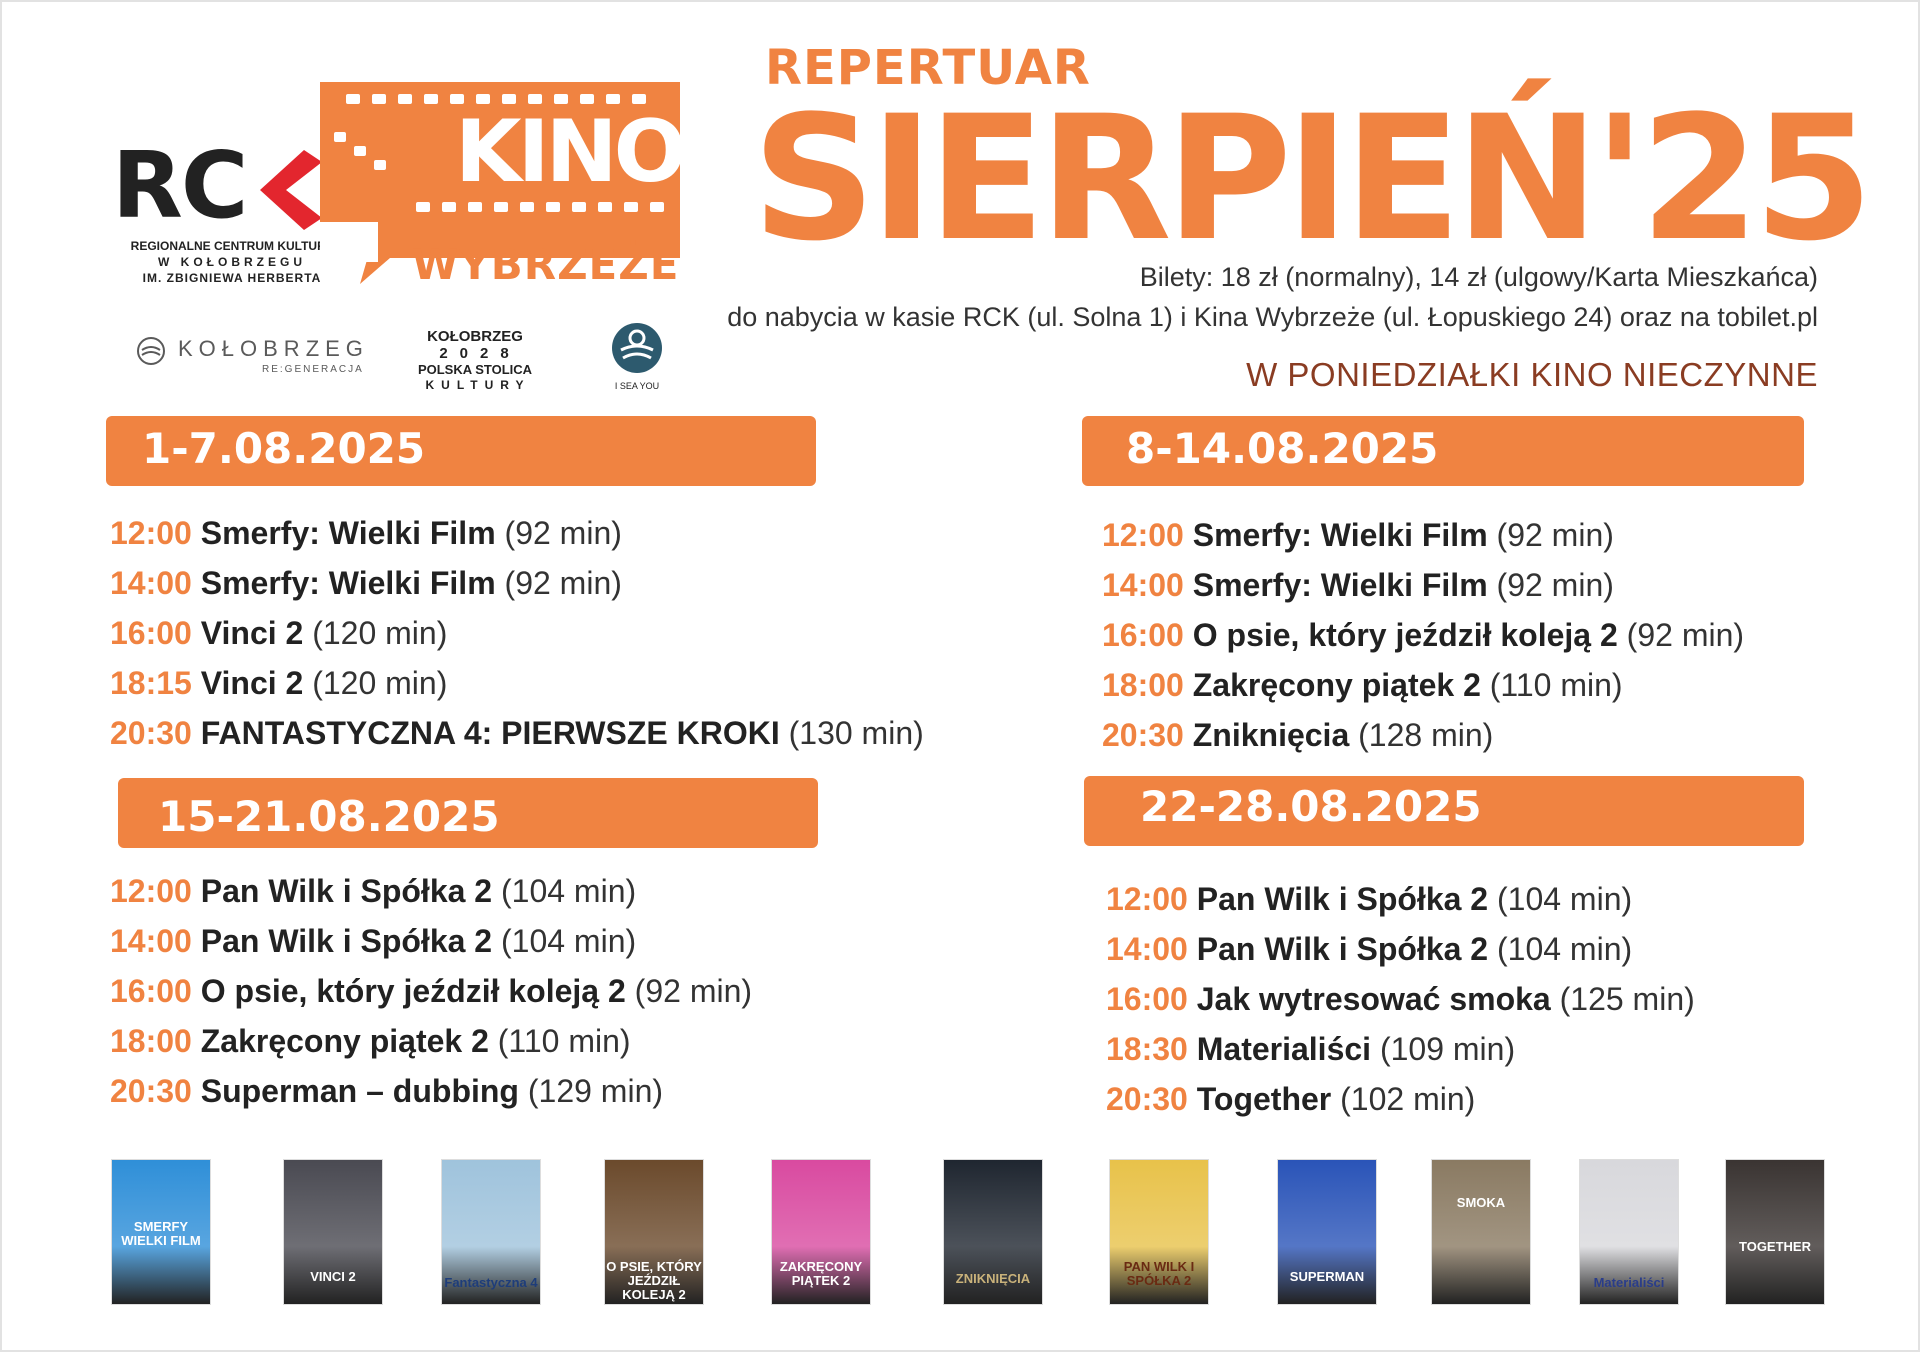 The height and width of the screenshot is (1352, 1920). What do you see at coordinates (654, 1232) in the screenshot?
I see `poster-o-psie: O PSIE, KTÓRY JEŹDZIŁ KOLEJĄ 2` at bounding box center [654, 1232].